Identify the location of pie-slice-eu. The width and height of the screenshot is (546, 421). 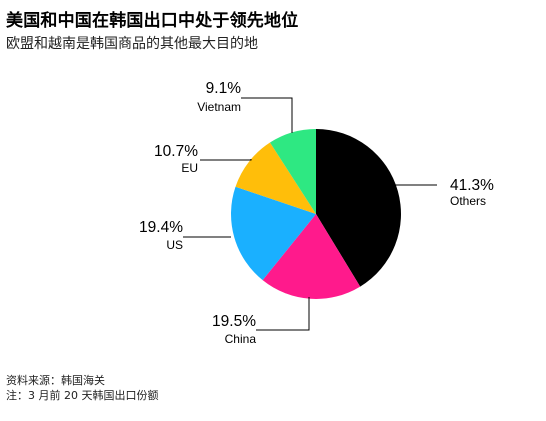
(275, 178).